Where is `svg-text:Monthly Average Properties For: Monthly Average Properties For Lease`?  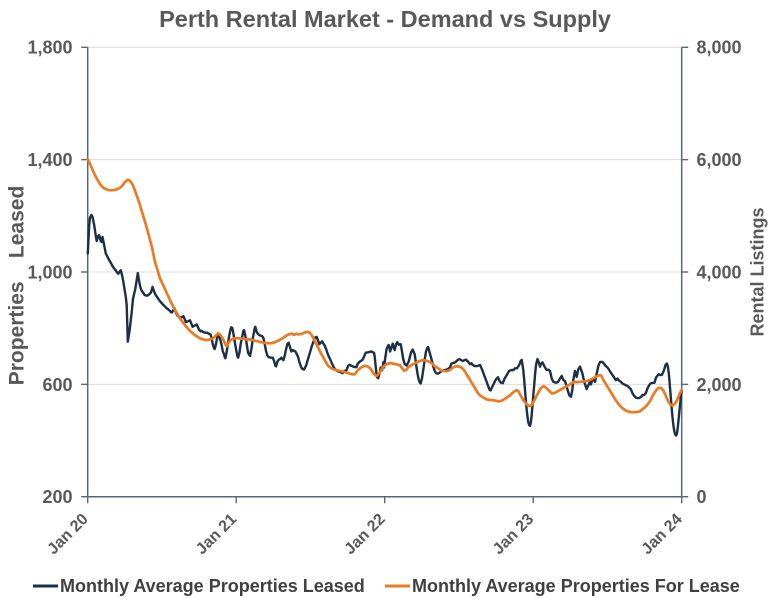
svg-text:Monthly Average Properties For: Monthly Average Properties For Lease is located at coordinates (576, 586).